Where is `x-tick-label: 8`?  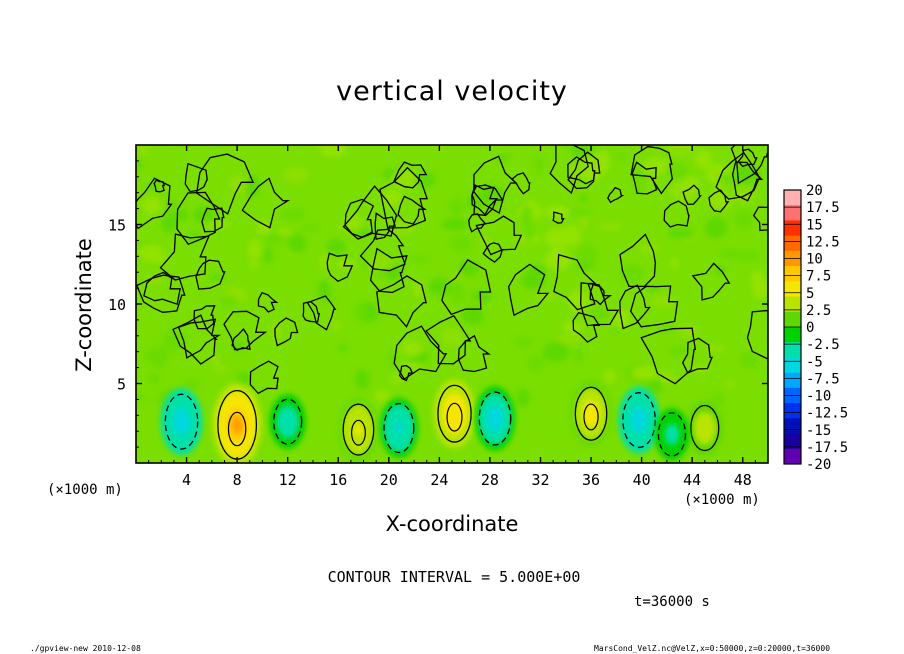
x-tick-label: 8 is located at coordinates (237, 480).